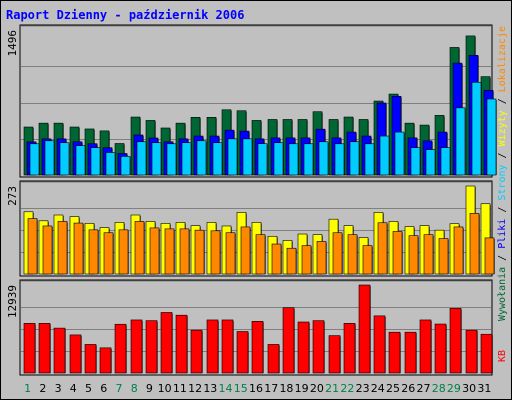 This screenshot has height=400, width=512. What do you see at coordinates (195, 388) in the screenshot?
I see `x-tick-label-12: 12` at bounding box center [195, 388].